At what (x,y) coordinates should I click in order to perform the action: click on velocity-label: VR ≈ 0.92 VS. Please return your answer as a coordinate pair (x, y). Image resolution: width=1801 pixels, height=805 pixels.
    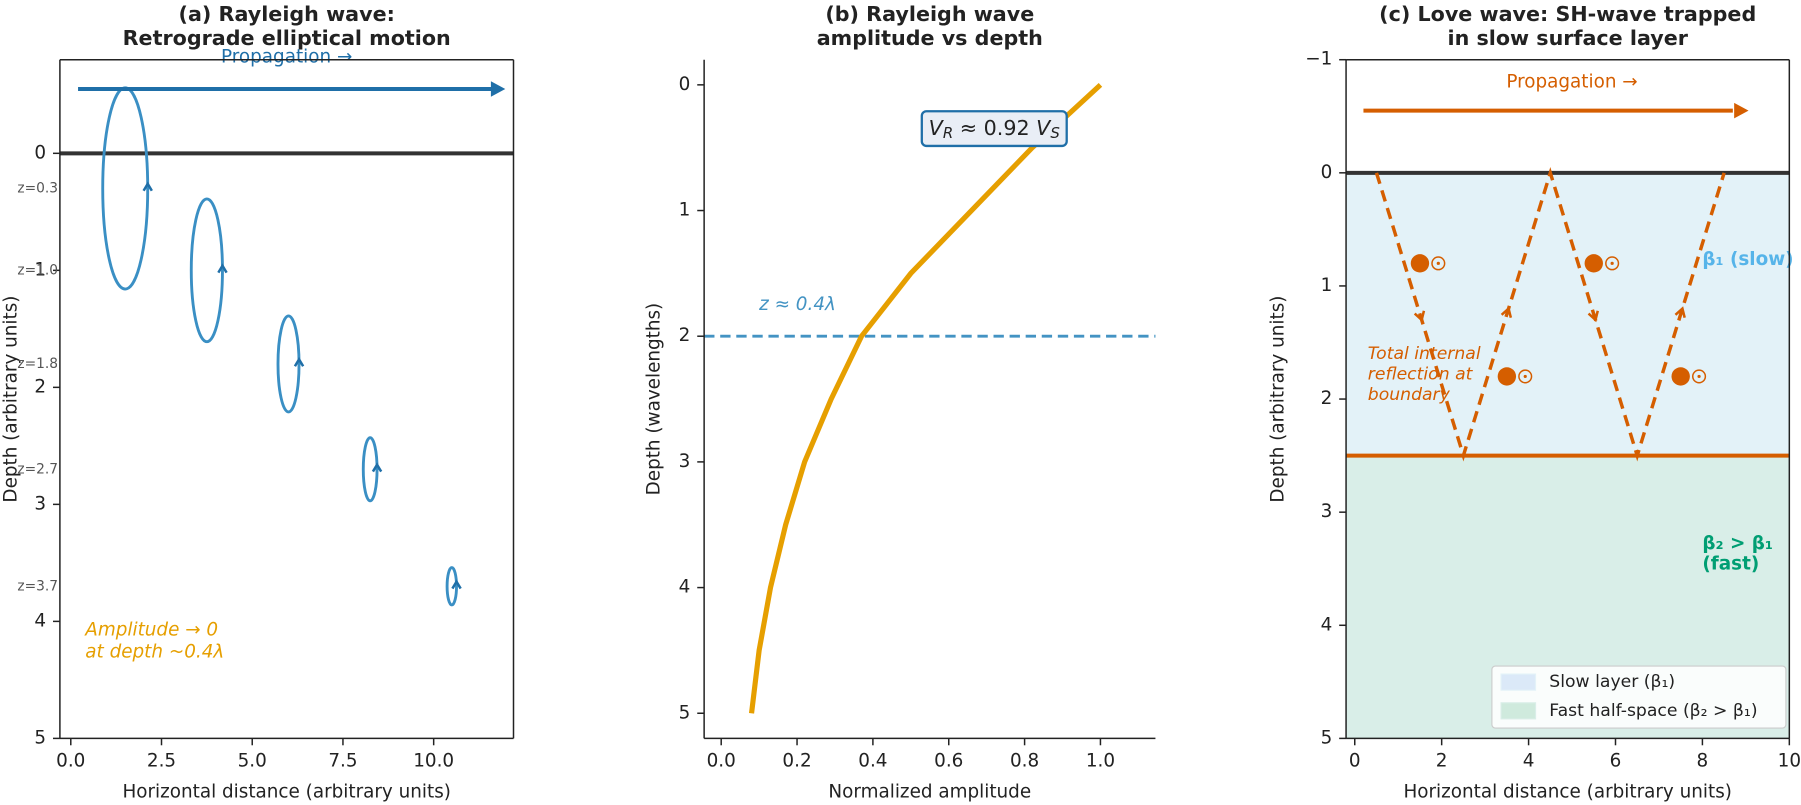
    Looking at the image, I should click on (994, 128).